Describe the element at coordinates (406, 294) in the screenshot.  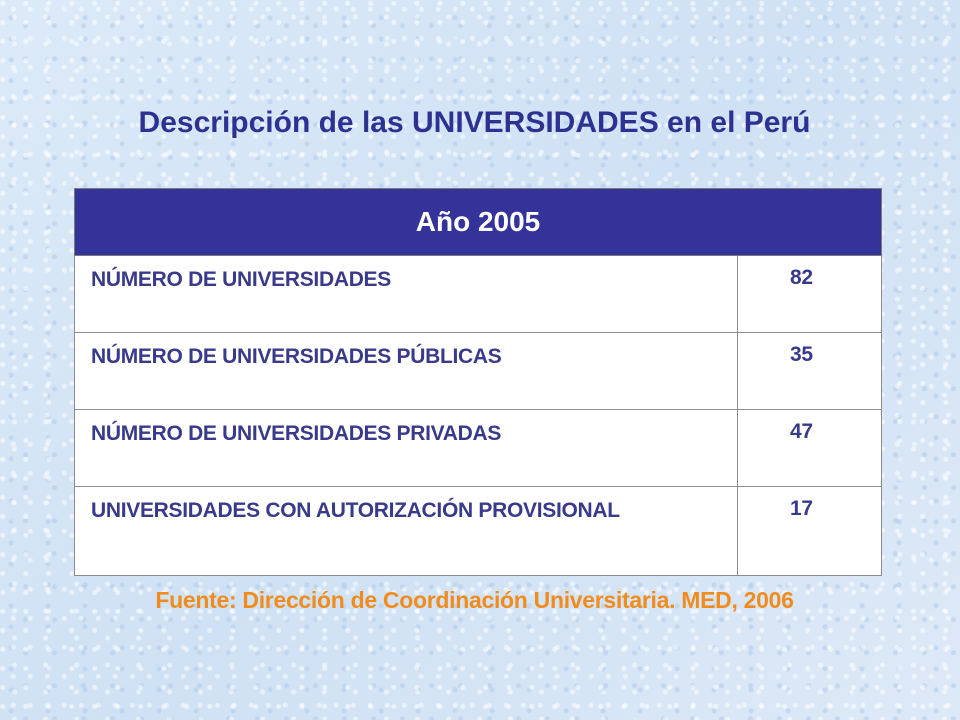
I see `row-label-total: NÚMERO DE UNIVERSIDADES` at that location.